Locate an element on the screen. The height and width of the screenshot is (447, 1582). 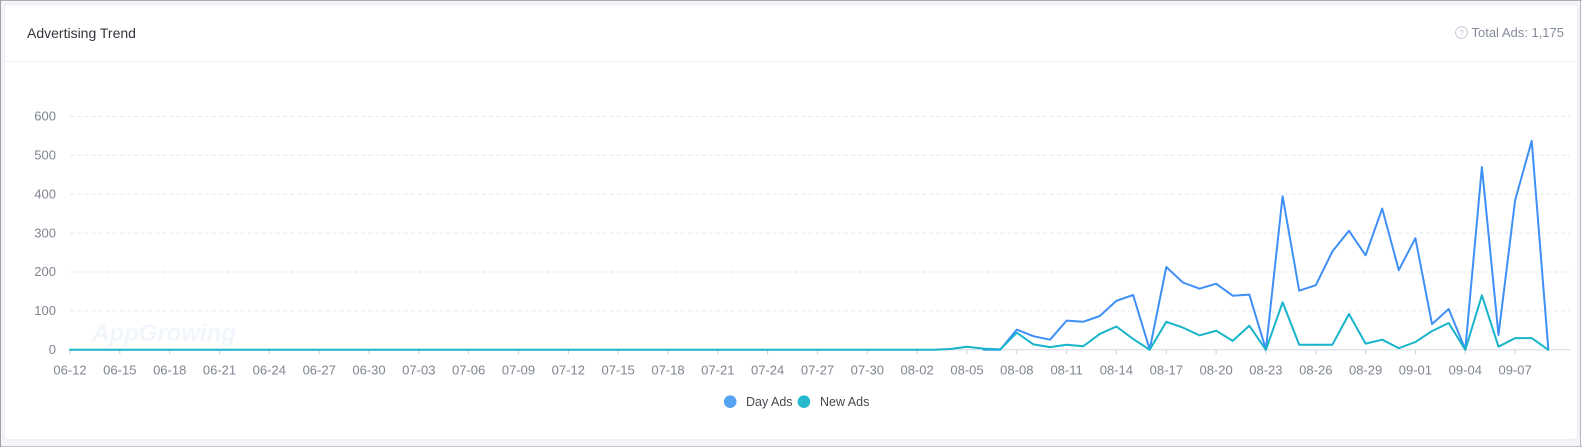
svg-text: 07-09 is located at coordinates (518, 370).